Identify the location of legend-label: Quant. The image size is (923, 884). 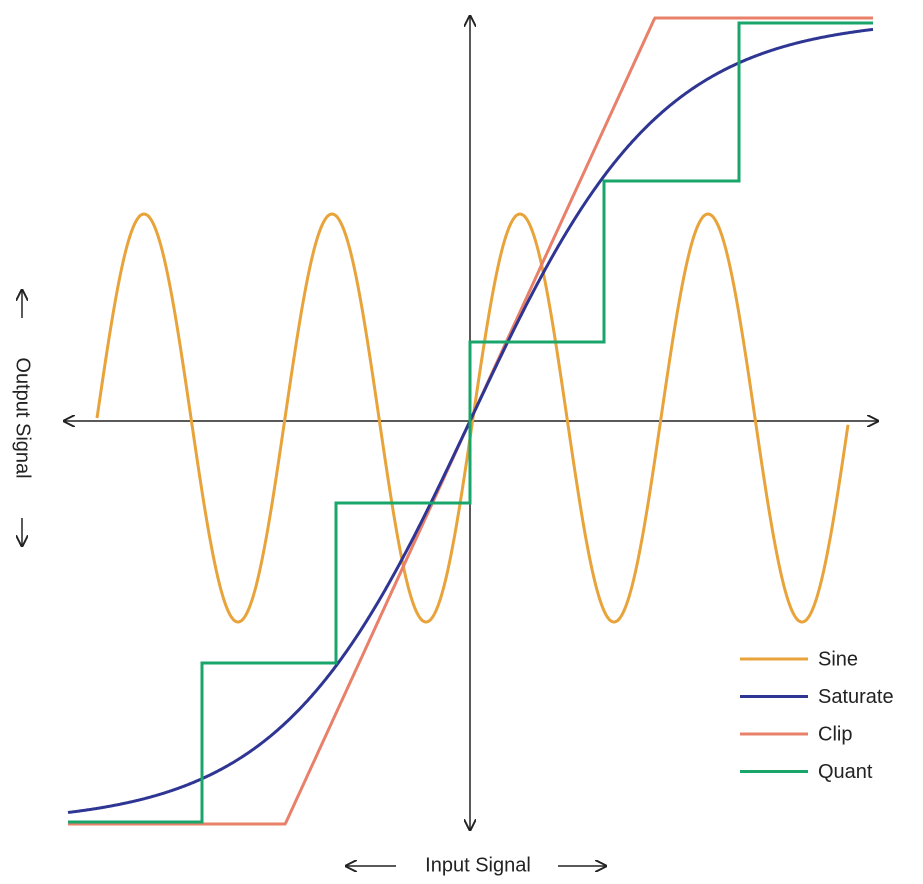
(845, 772).